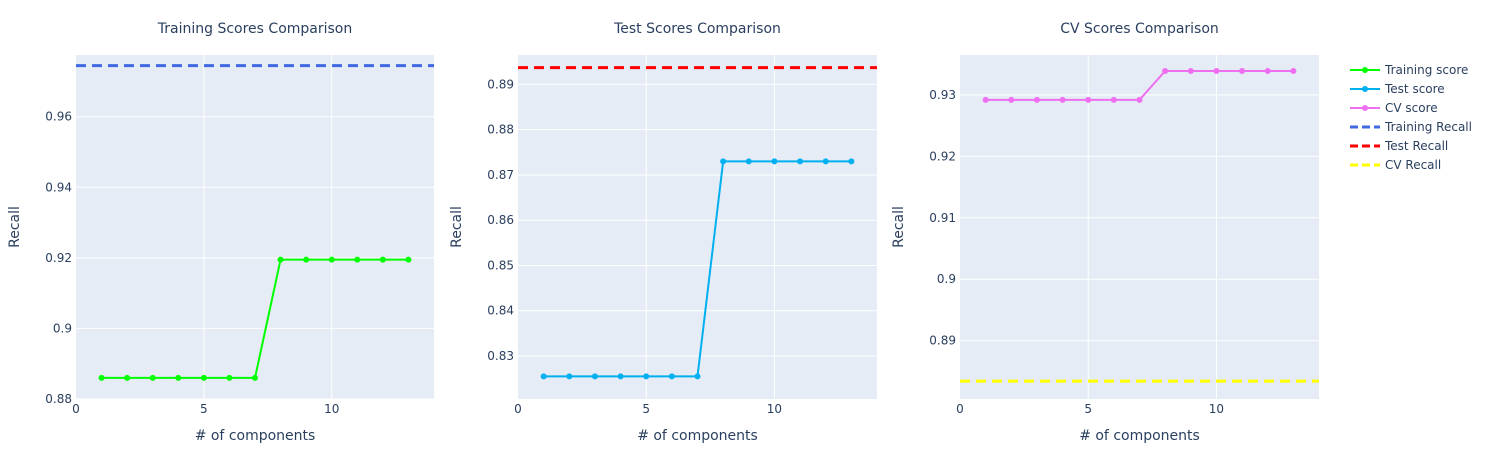  I want to click on y-tick-label: 0.84, so click(500, 311).